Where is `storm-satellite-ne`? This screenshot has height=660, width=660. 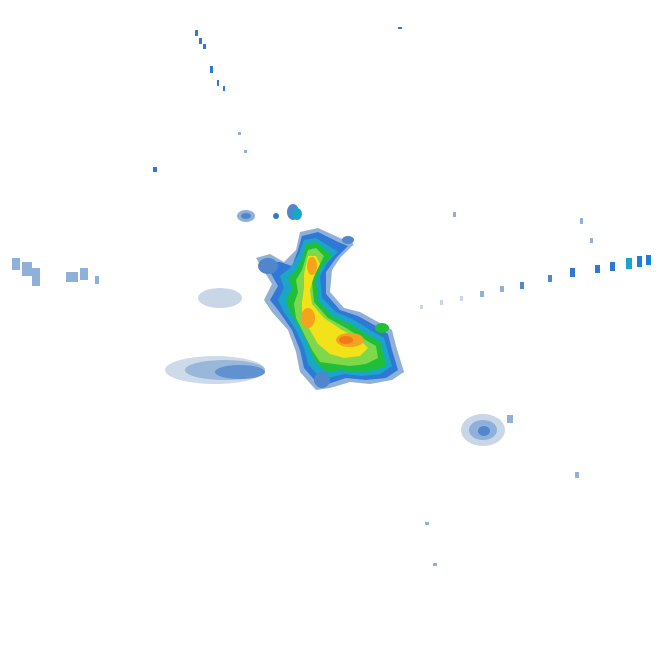 storm-satellite-ne is located at coordinates (348, 240).